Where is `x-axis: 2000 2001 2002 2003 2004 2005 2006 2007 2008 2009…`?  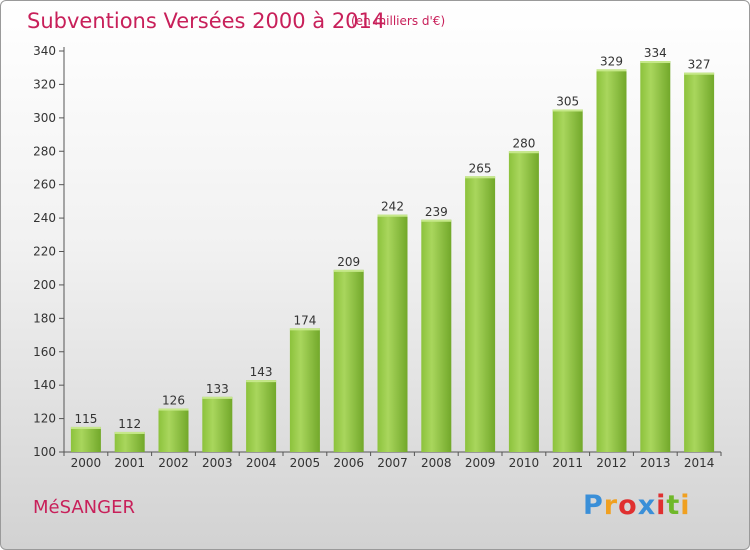
x-axis: 2000 2001 2002 2003 2004 2005 2006 2007 2008 2009… is located at coordinates (392, 460).